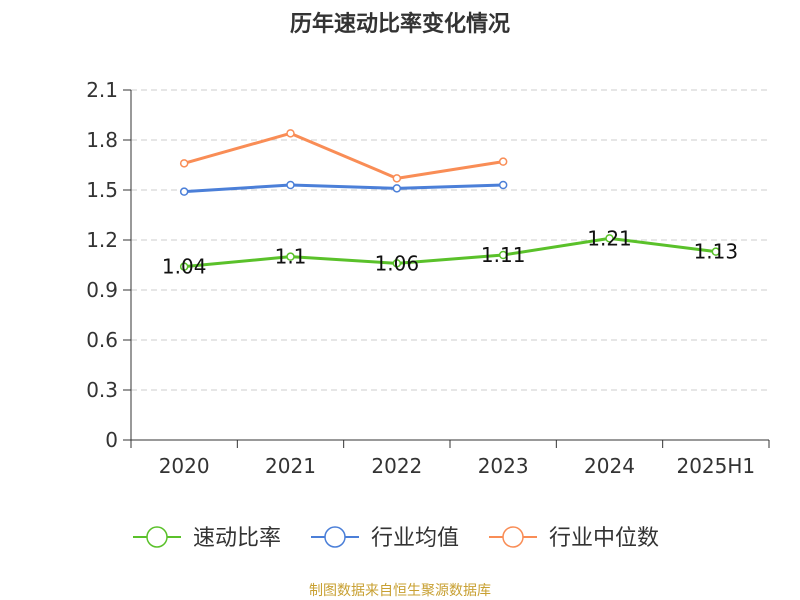 Image resolution: width=800 pixels, height=600 pixels. I want to click on data-label: 1.21, so click(609, 238).